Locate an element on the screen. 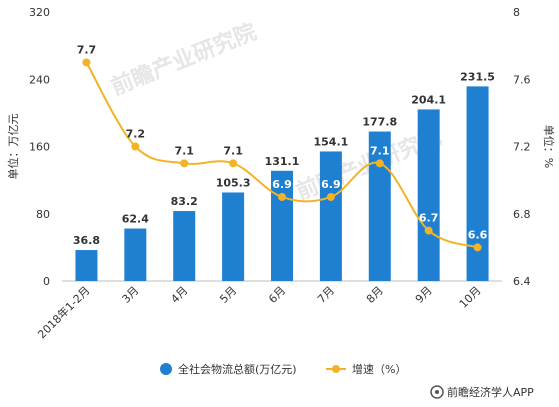 The image size is (559, 407). legend-bar-marker is located at coordinates (166, 369).